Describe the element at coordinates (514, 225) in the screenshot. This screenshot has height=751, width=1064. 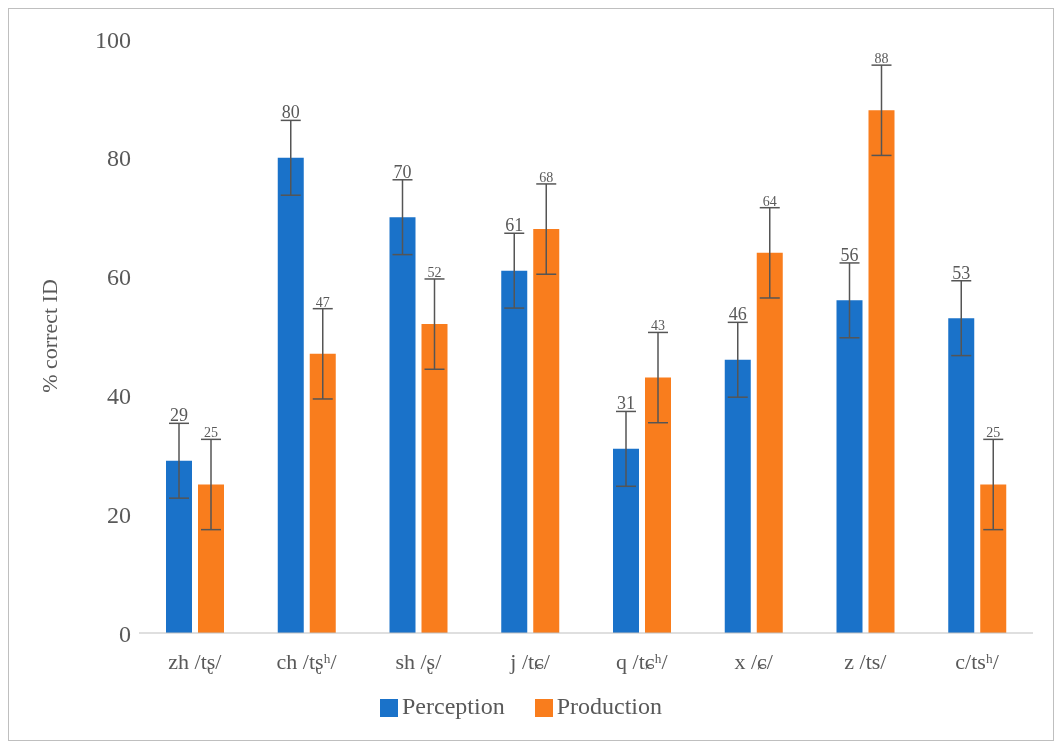
I see `data-label: 61` at that location.